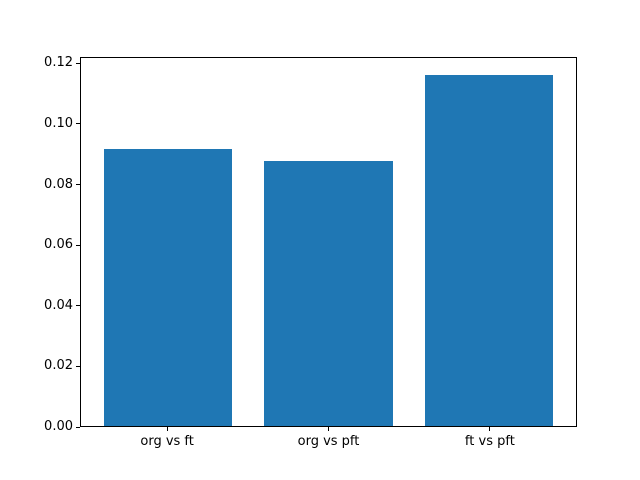 This screenshot has height=480, width=640. I want to click on y-tick-label: 0.10, so click(58, 123).